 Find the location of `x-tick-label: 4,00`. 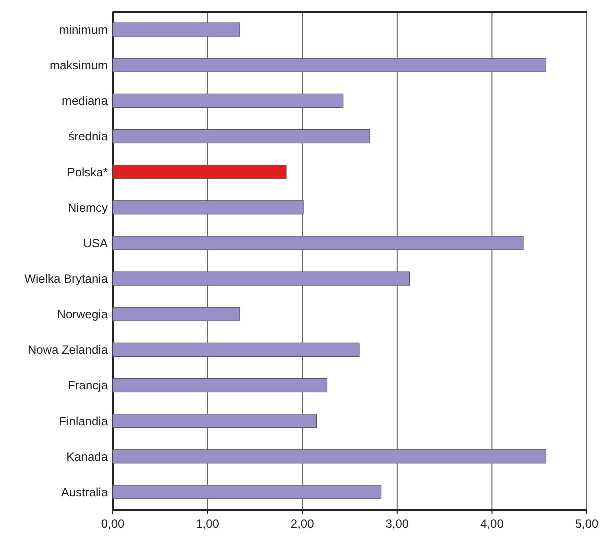

x-tick-label: 4,00 is located at coordinates (492, 524).